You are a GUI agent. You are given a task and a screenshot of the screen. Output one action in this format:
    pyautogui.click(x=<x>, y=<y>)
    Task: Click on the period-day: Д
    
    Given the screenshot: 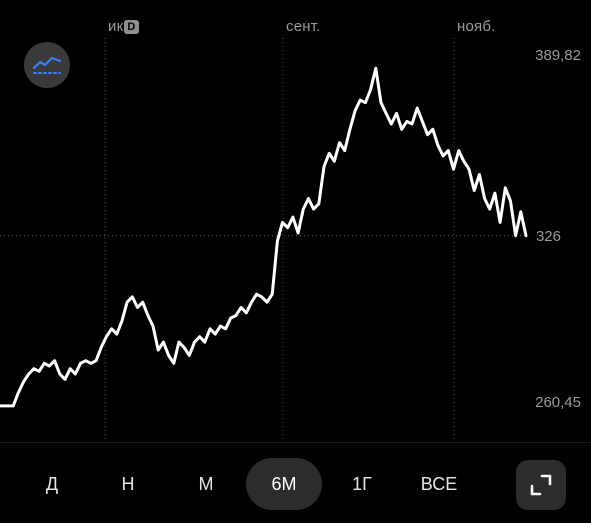 What is the action you would take?
    pyautogui.click(x=52, y=484)
    